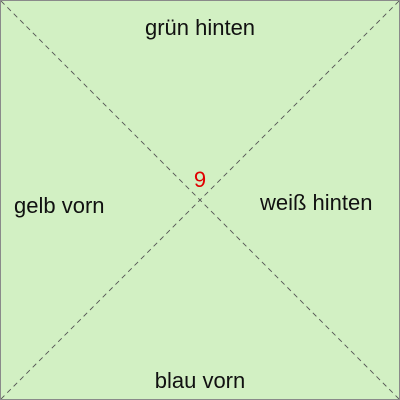 The height and width of the screenshot is (400, 400). What do you see at coordinates (200, 380) in the screenshot?
I see `bottom-side-label: blau vorn` at bounding box center [200, 380].